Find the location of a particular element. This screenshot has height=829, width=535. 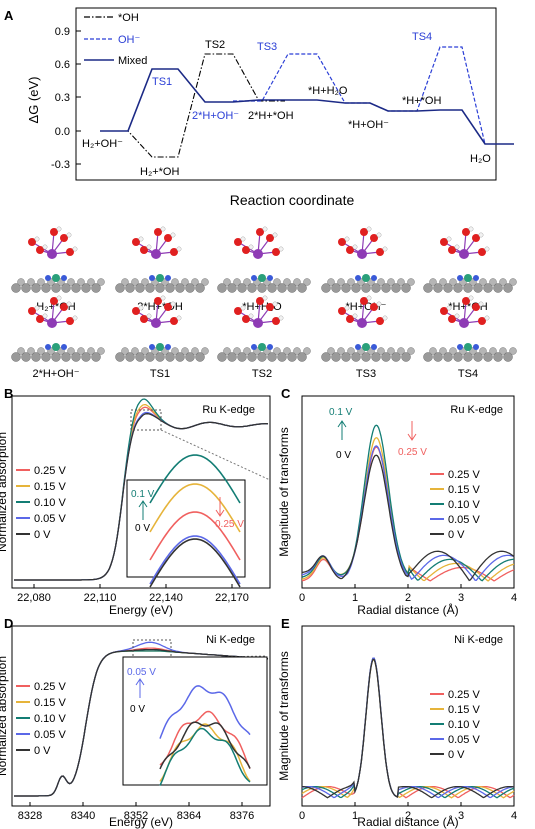

panel-e-series-v005 is located at coordinates (408, 728).